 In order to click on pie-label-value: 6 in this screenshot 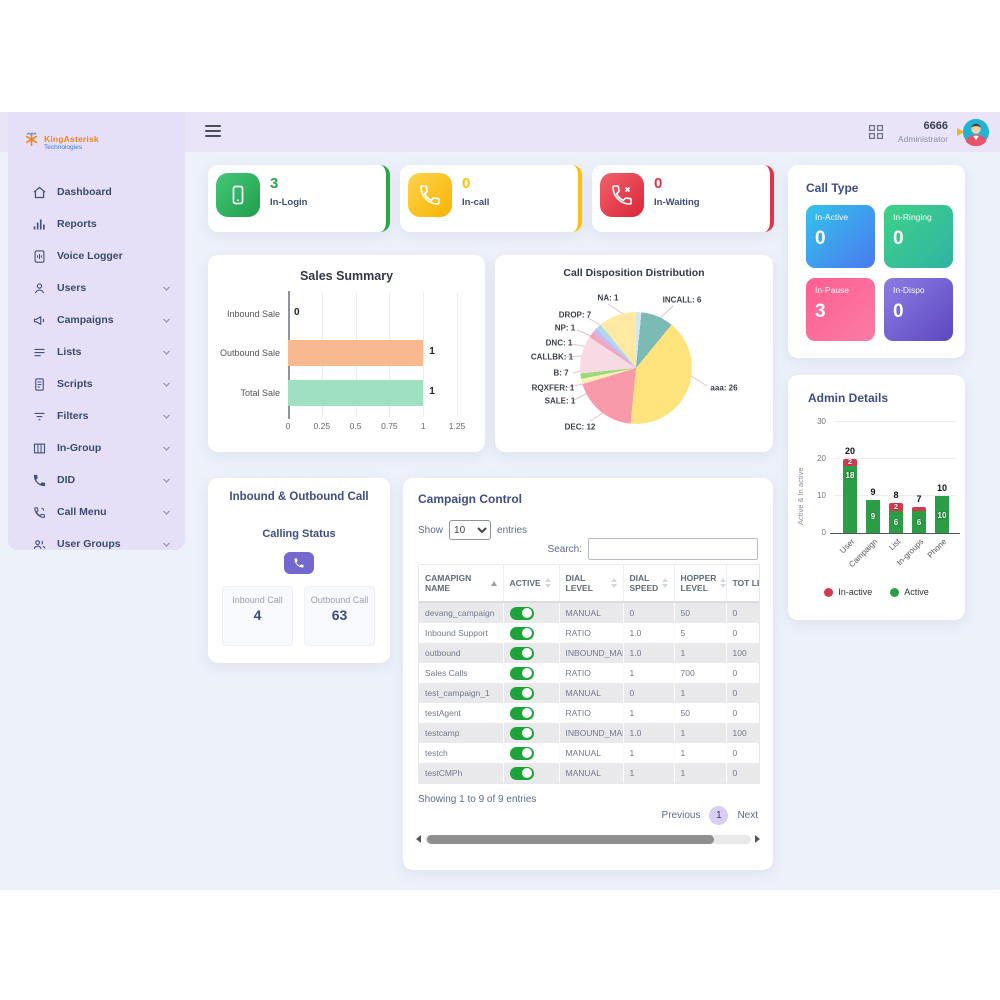, I will do `click(699, 300)`.